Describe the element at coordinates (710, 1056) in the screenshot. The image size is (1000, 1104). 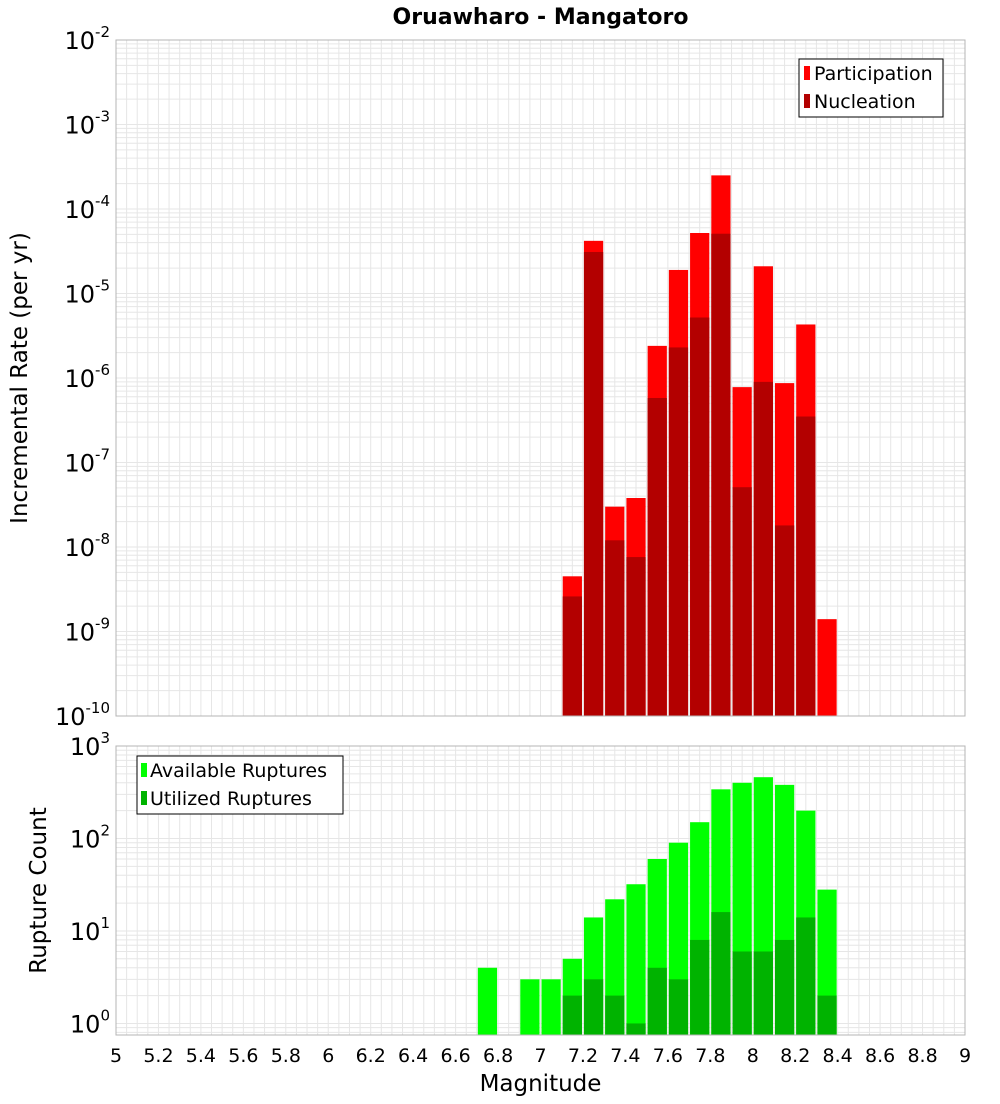
I see `x-tick-label: 7.8` at that location.